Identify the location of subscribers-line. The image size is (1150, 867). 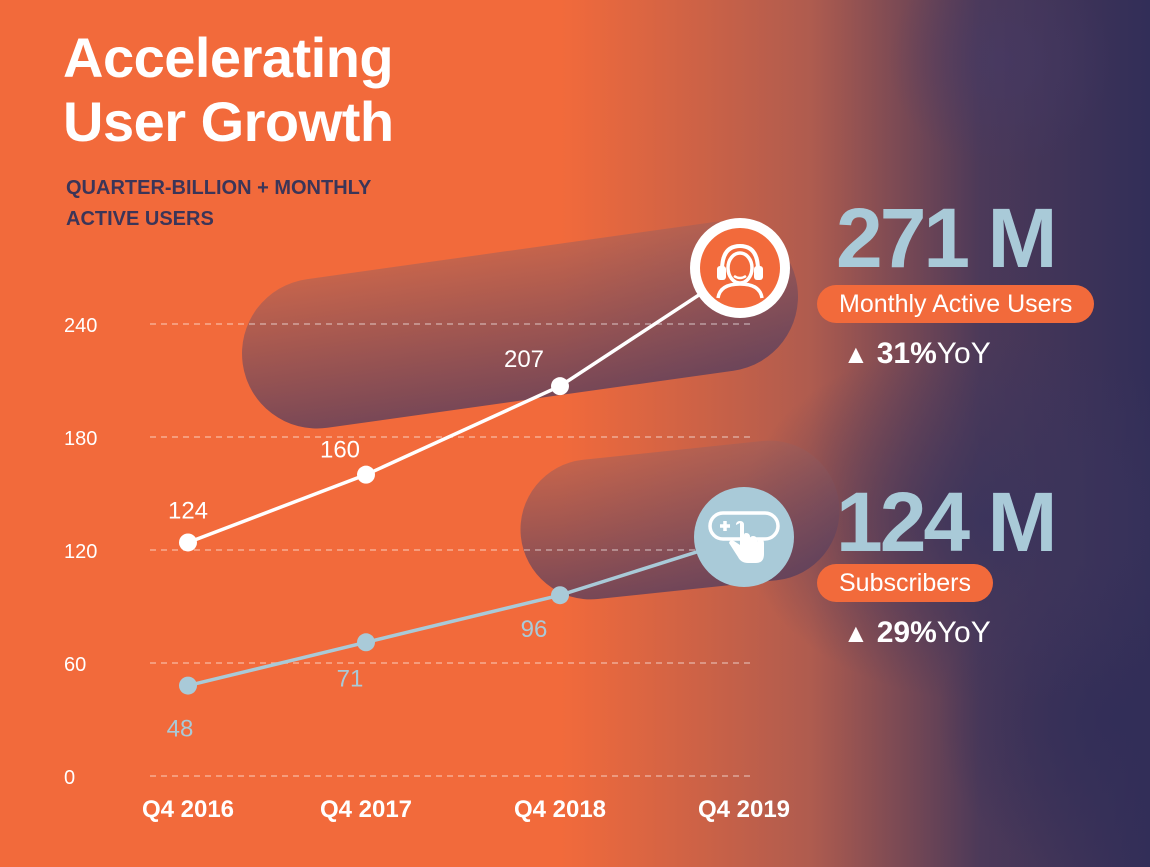
(466, 611).